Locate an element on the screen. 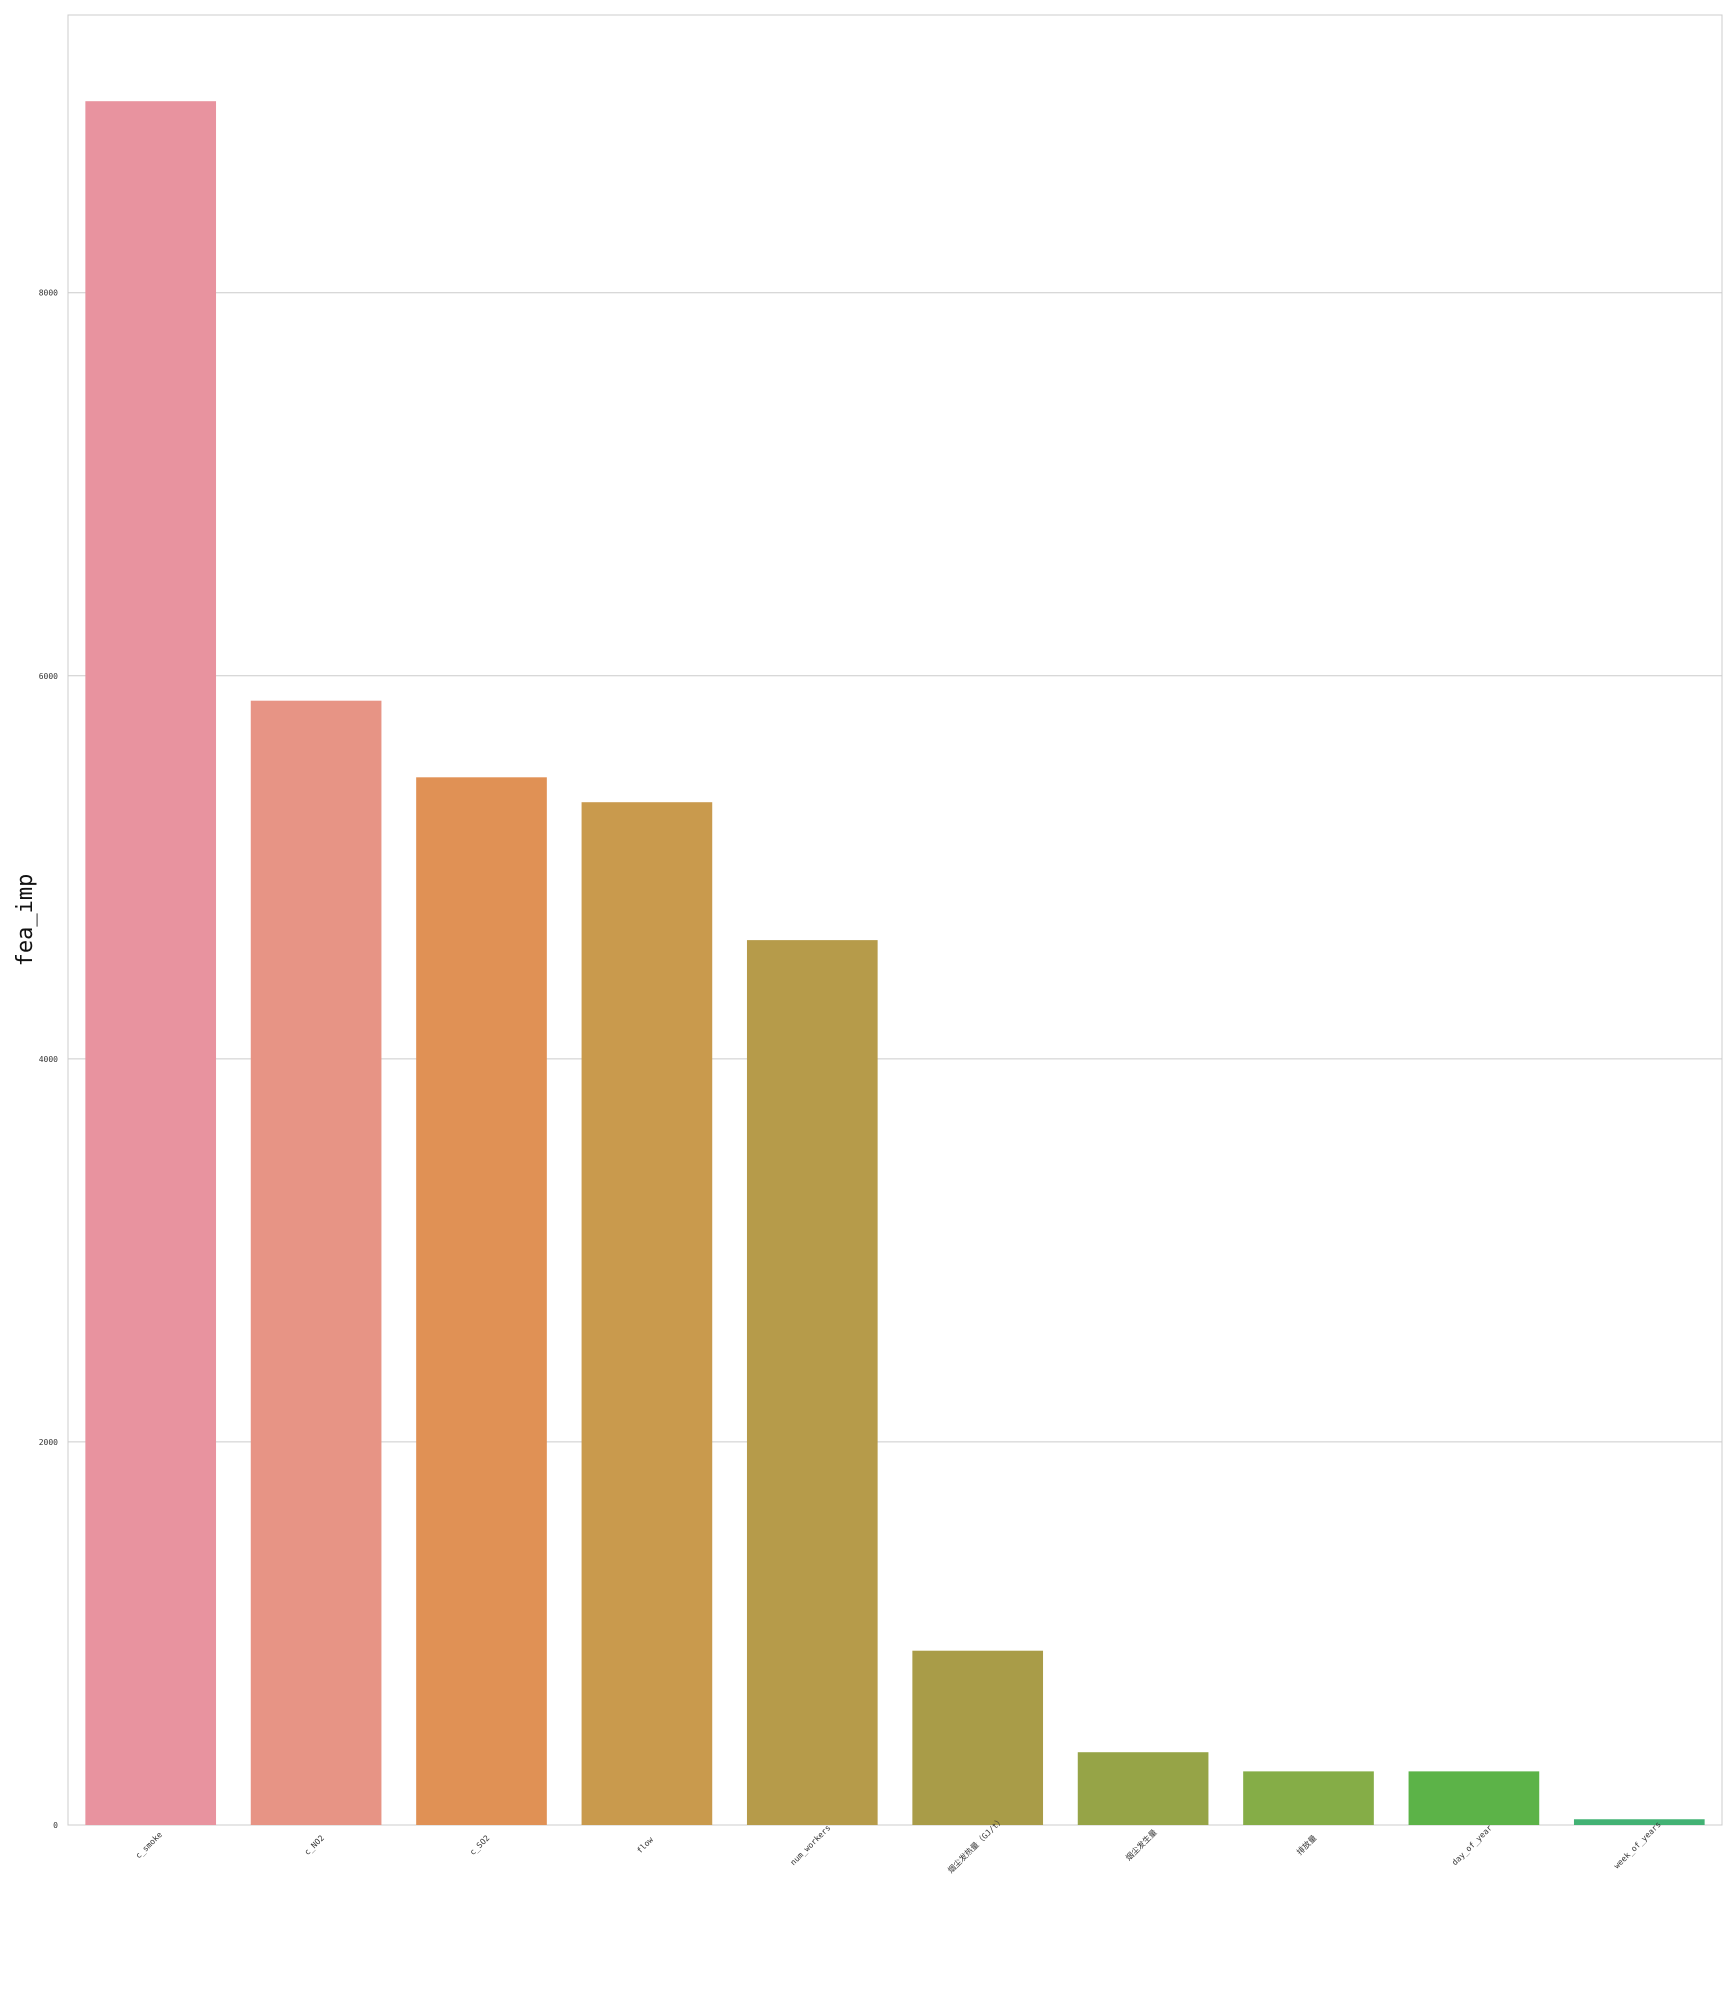 The width and height of the screenshot is (1736, 2000). x-tick-label: c_NO2 is located at coordinates (315, 1845).